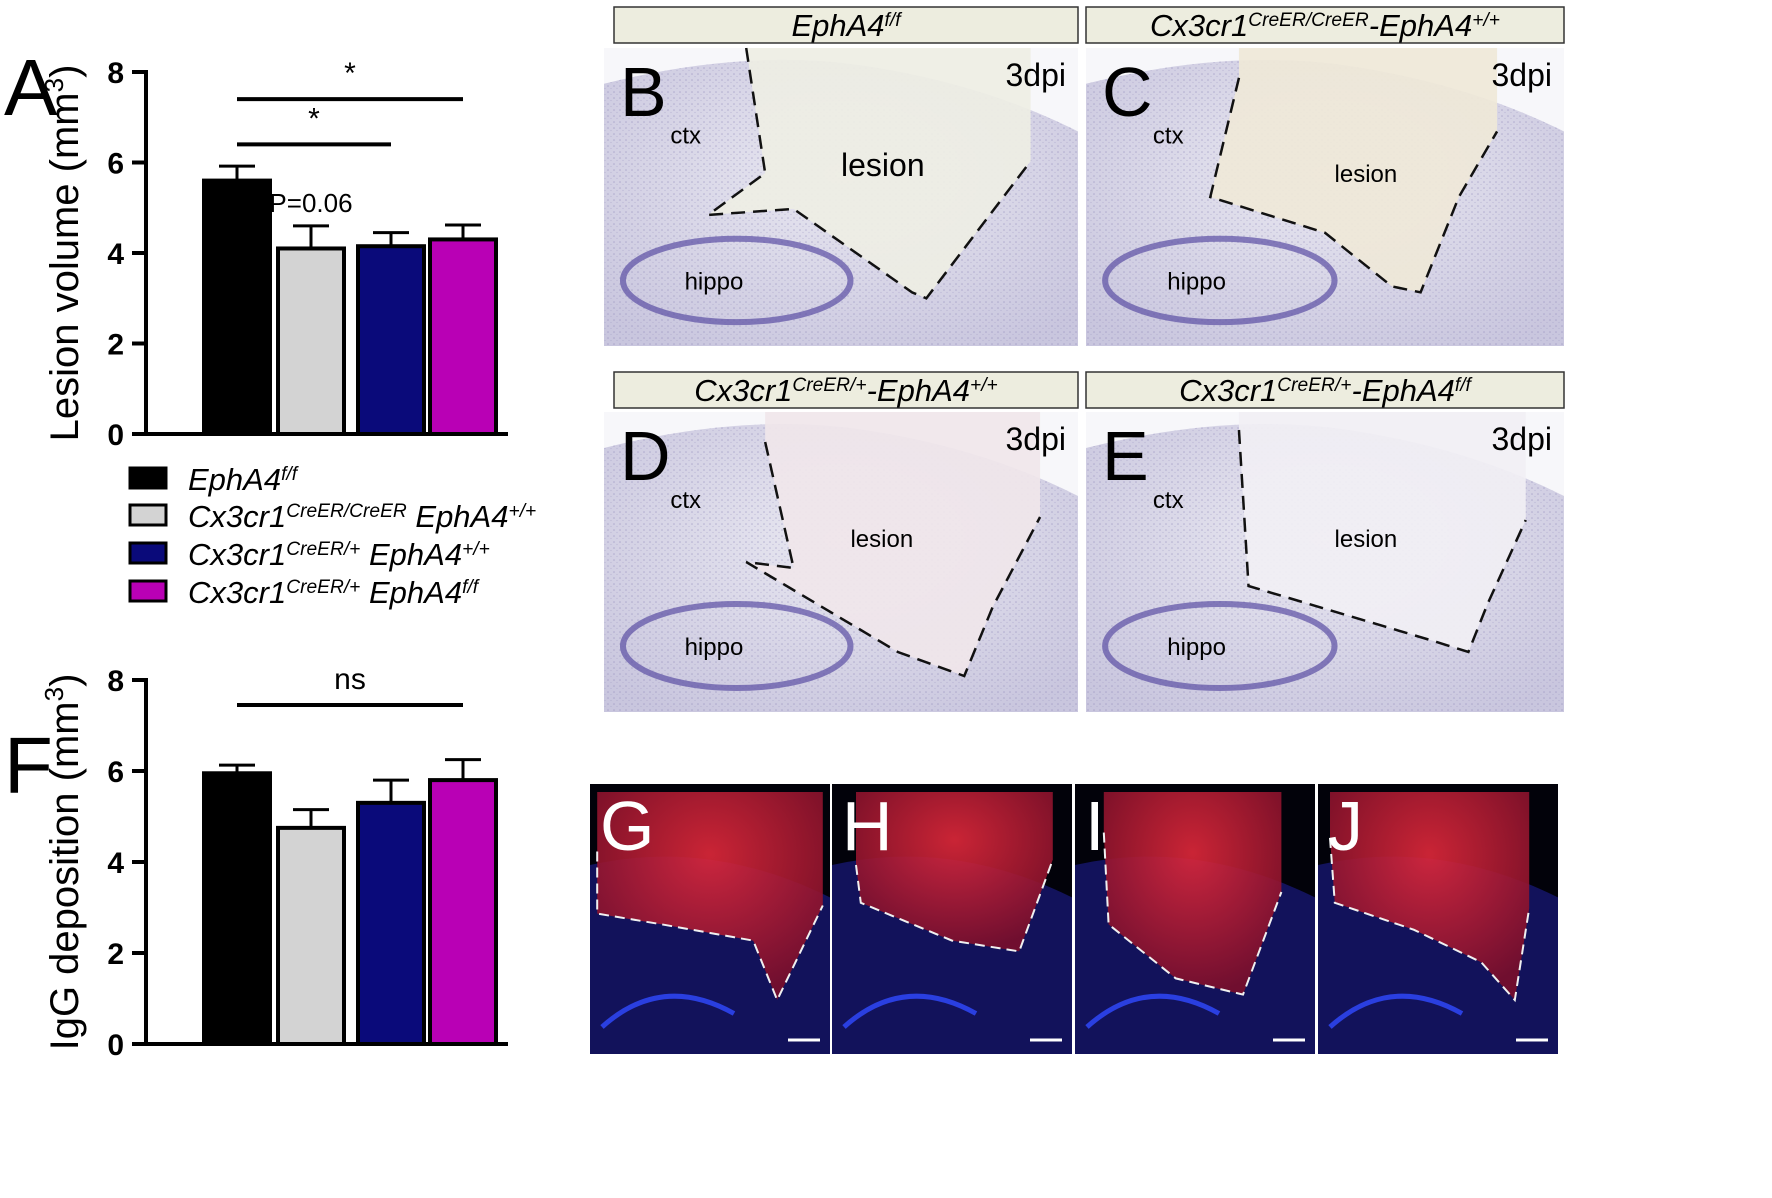 This screenshot has width=1772, height=1198. Describe the element at coordinates (350, 902) in the screenshot. I see `chart-f-bars` at that location.